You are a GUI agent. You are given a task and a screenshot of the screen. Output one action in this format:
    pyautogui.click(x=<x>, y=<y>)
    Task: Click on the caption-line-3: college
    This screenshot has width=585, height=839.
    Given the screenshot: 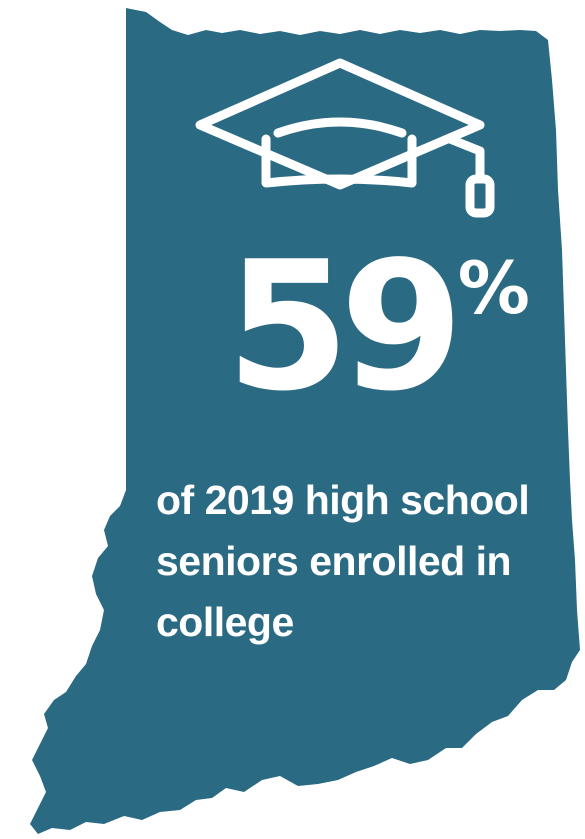 What is the action you would take?
    pyautogui.click(x=225, y=622)
    